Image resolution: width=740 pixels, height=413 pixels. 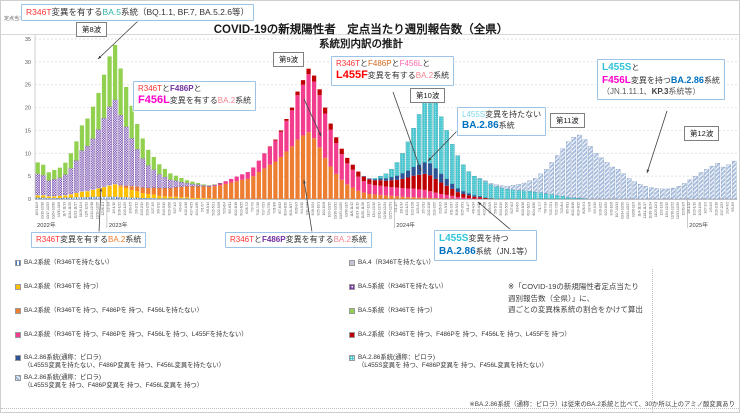 What do you see at coordinates (606, 209) in the screenshot?
I see `svg-text: 9/23-9/29` at bounding box center [606, 209].